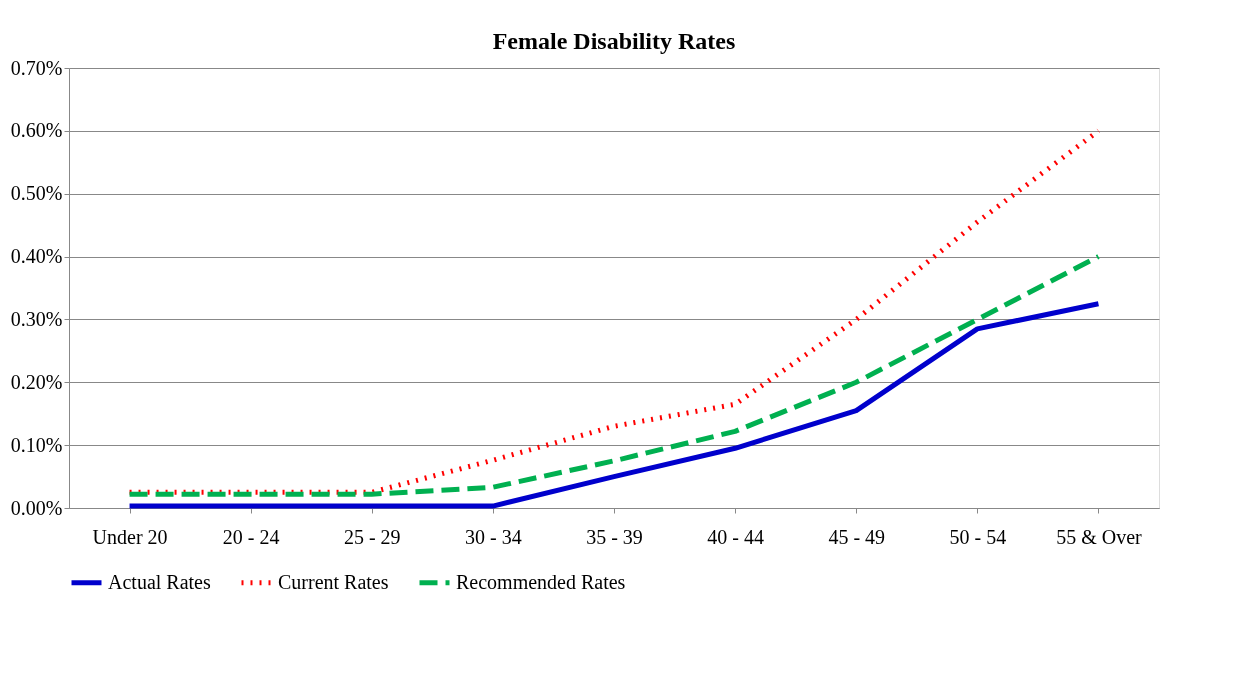 The width and height of the screenshot is (1242, 677). I want to click on legend-label: Recommended Rates, so click(541, 581).